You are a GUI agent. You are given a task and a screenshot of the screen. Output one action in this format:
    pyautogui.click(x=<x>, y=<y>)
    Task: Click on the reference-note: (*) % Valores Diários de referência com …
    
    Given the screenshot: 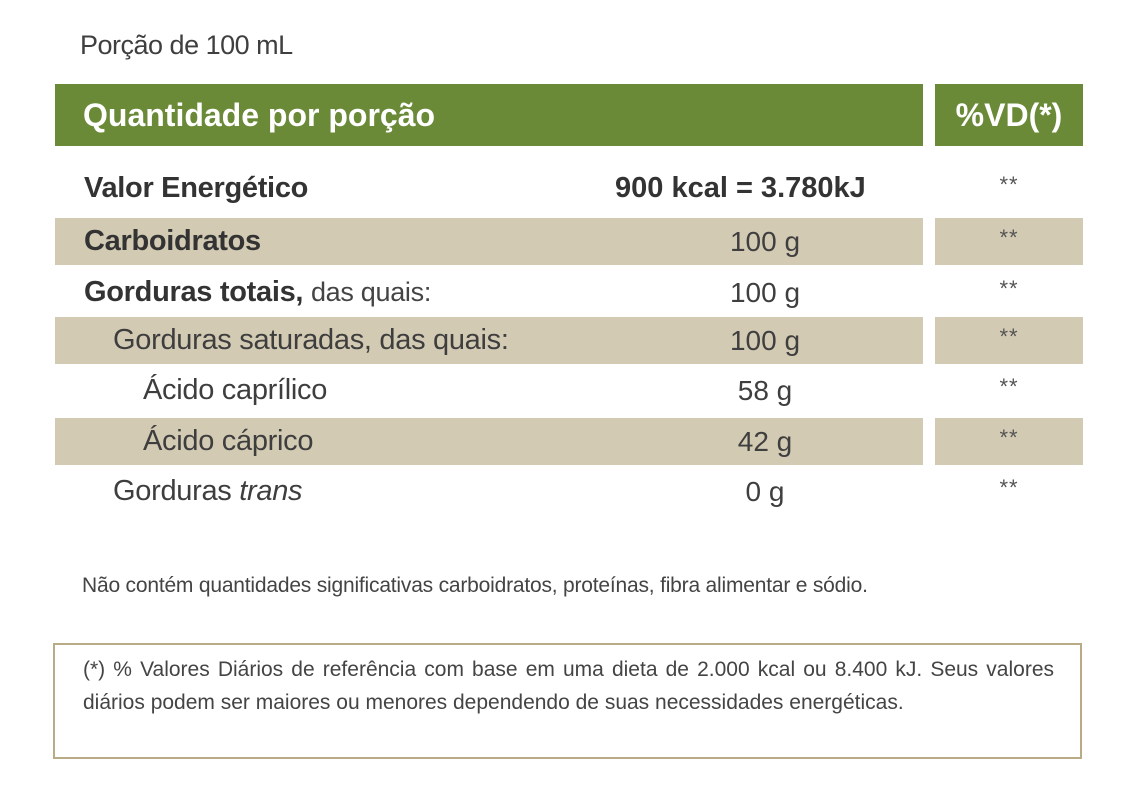 What is the action you would take?
    pyautogui.click(x=568, y=686)
    